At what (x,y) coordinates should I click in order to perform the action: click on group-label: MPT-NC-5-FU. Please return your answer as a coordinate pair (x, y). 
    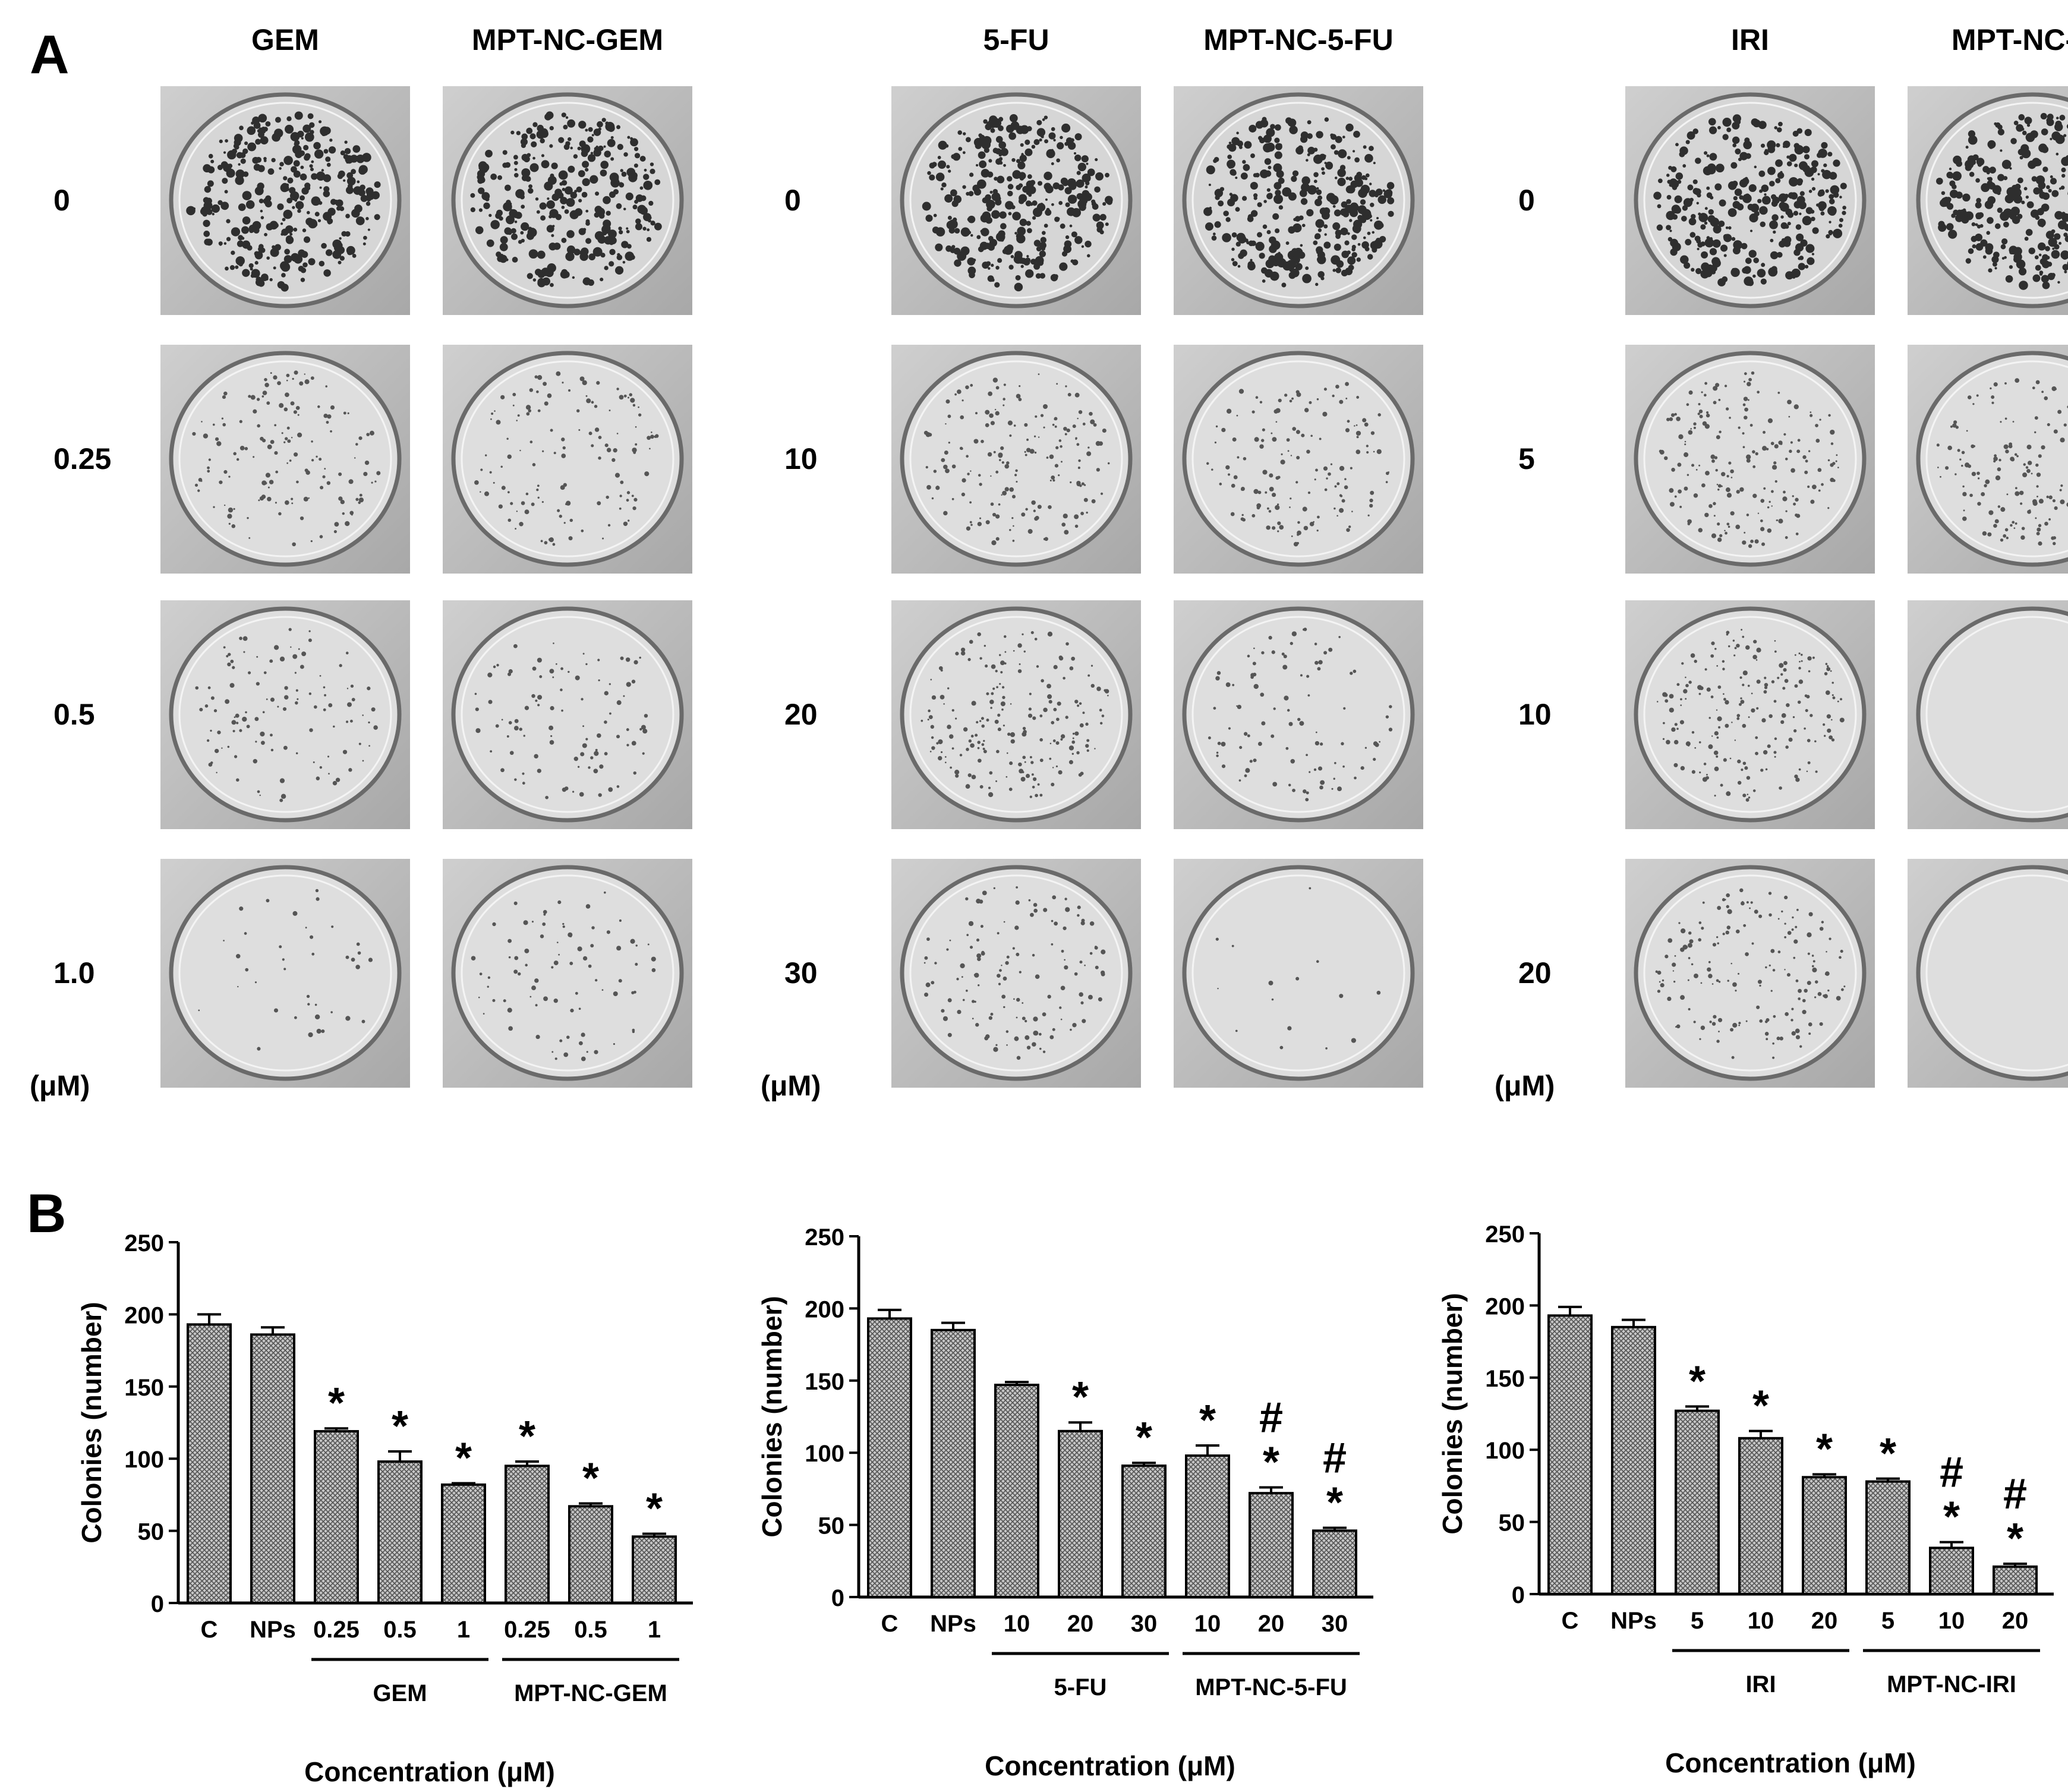
    Looking at the image, I should click on (1271, 1687).